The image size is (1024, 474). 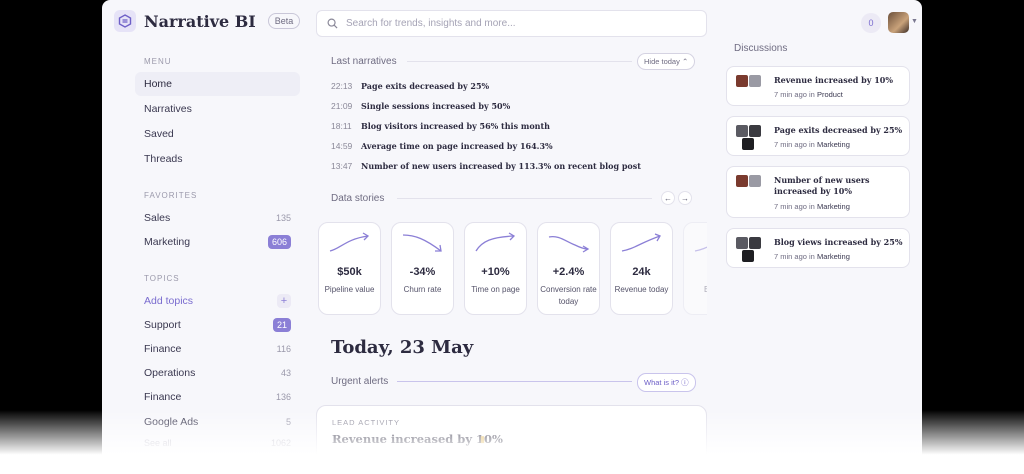 I want to click on story-value: $, so click(x=695, y=272).